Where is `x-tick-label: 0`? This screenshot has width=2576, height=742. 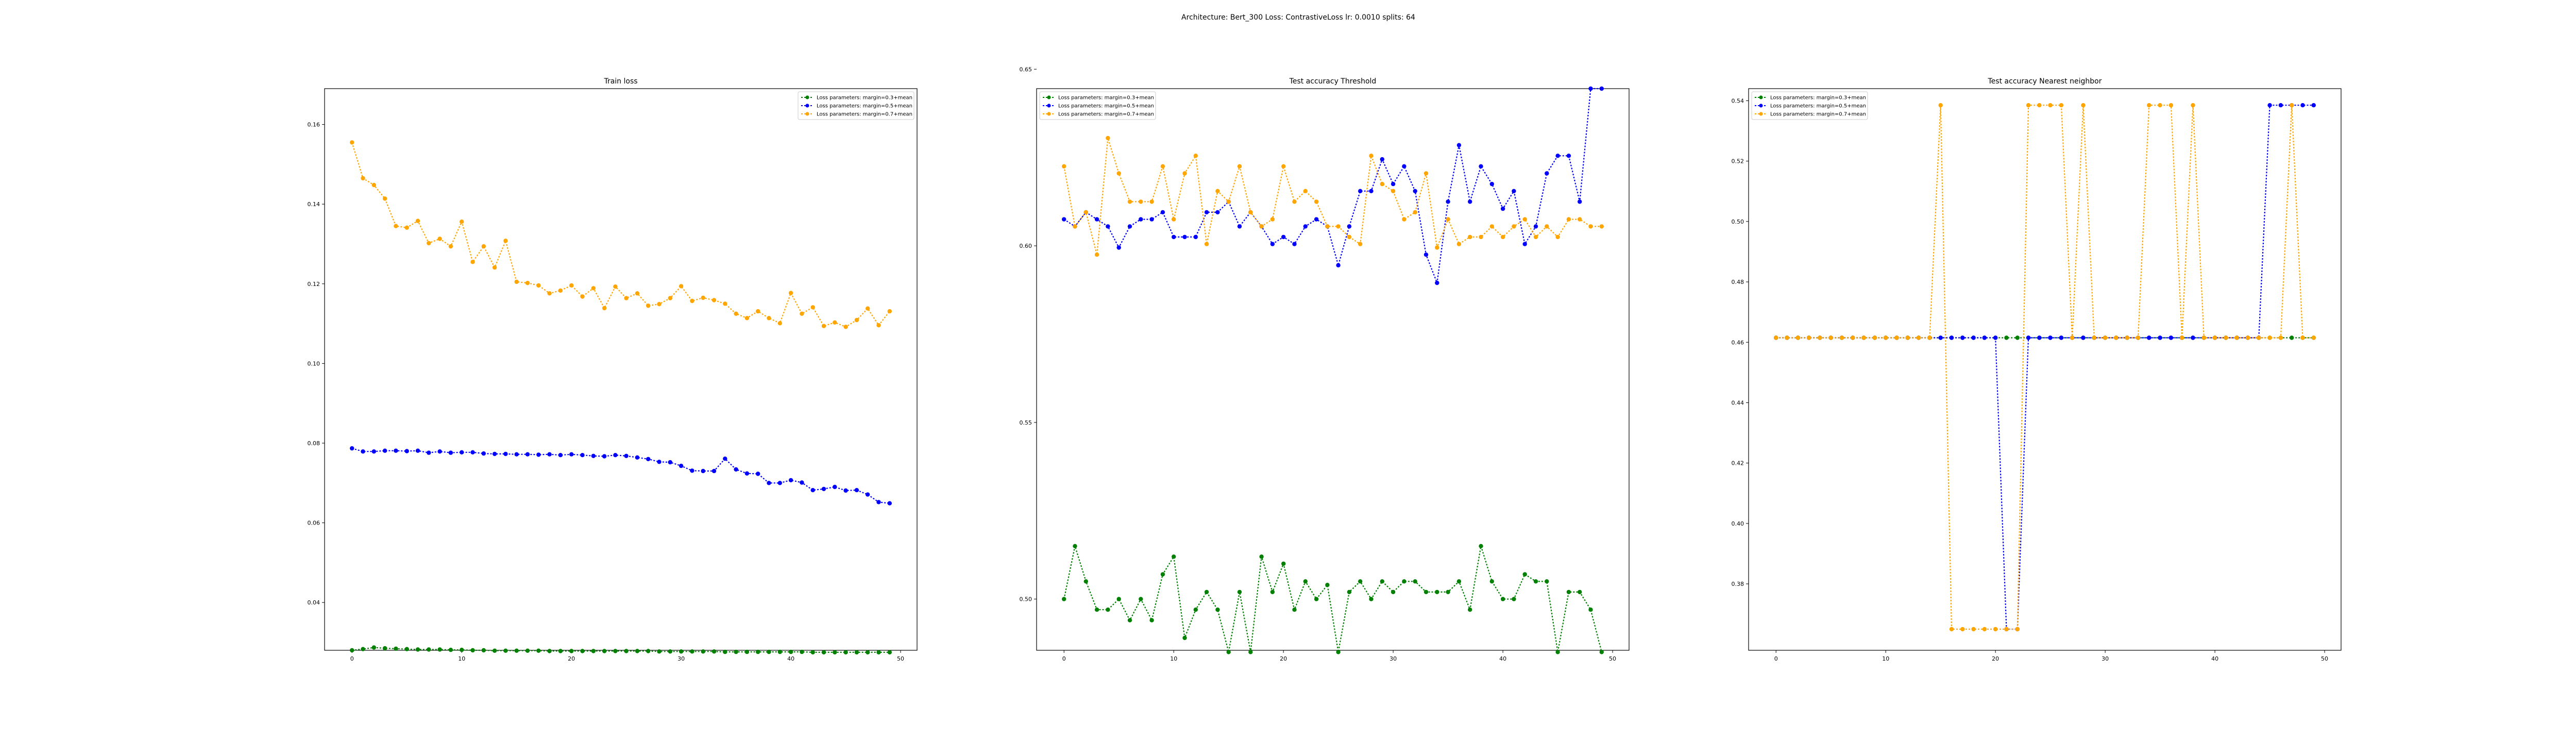
x-tick-label: 0 is located at coordinates (352, 658).